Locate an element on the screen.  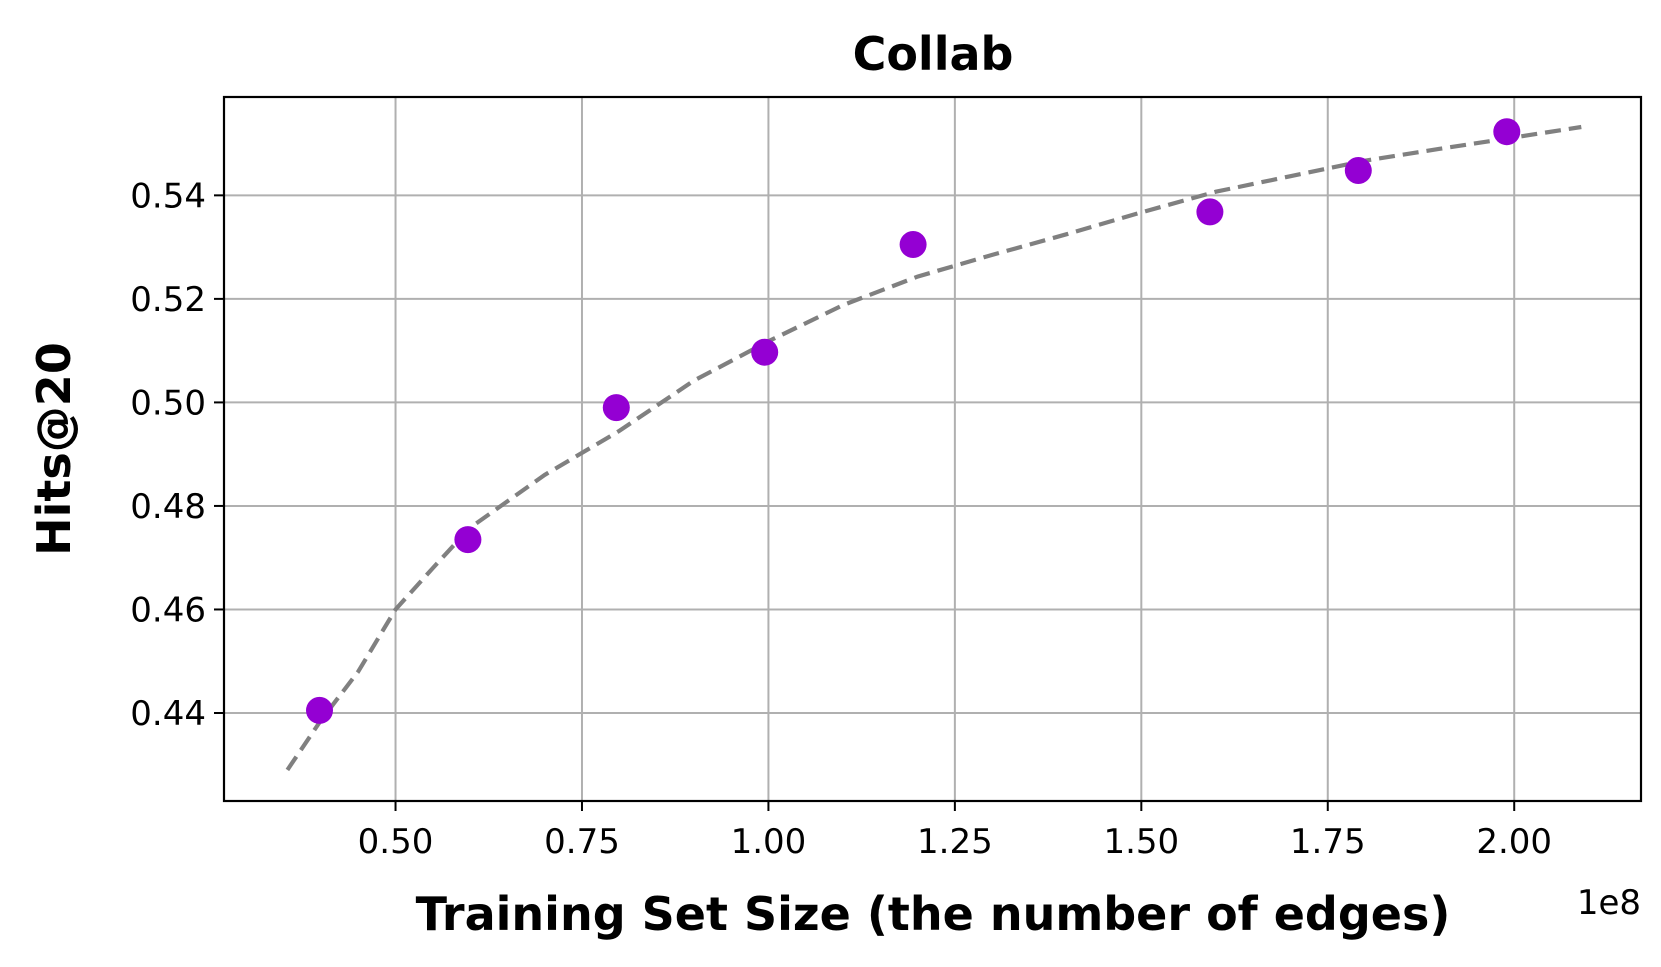
y-tick-label: 0.46 is located at coordinates (168, 610).